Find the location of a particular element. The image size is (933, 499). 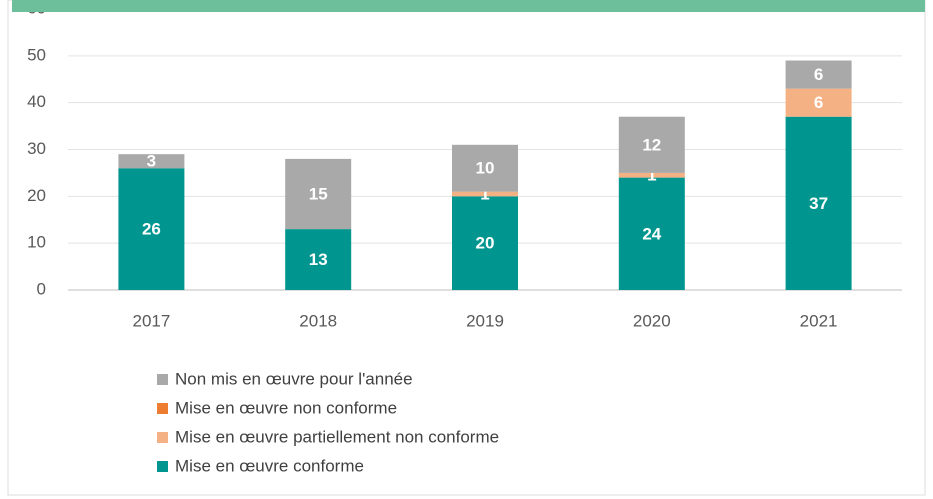

data-label: 37 is located at coordinates (818, 203).